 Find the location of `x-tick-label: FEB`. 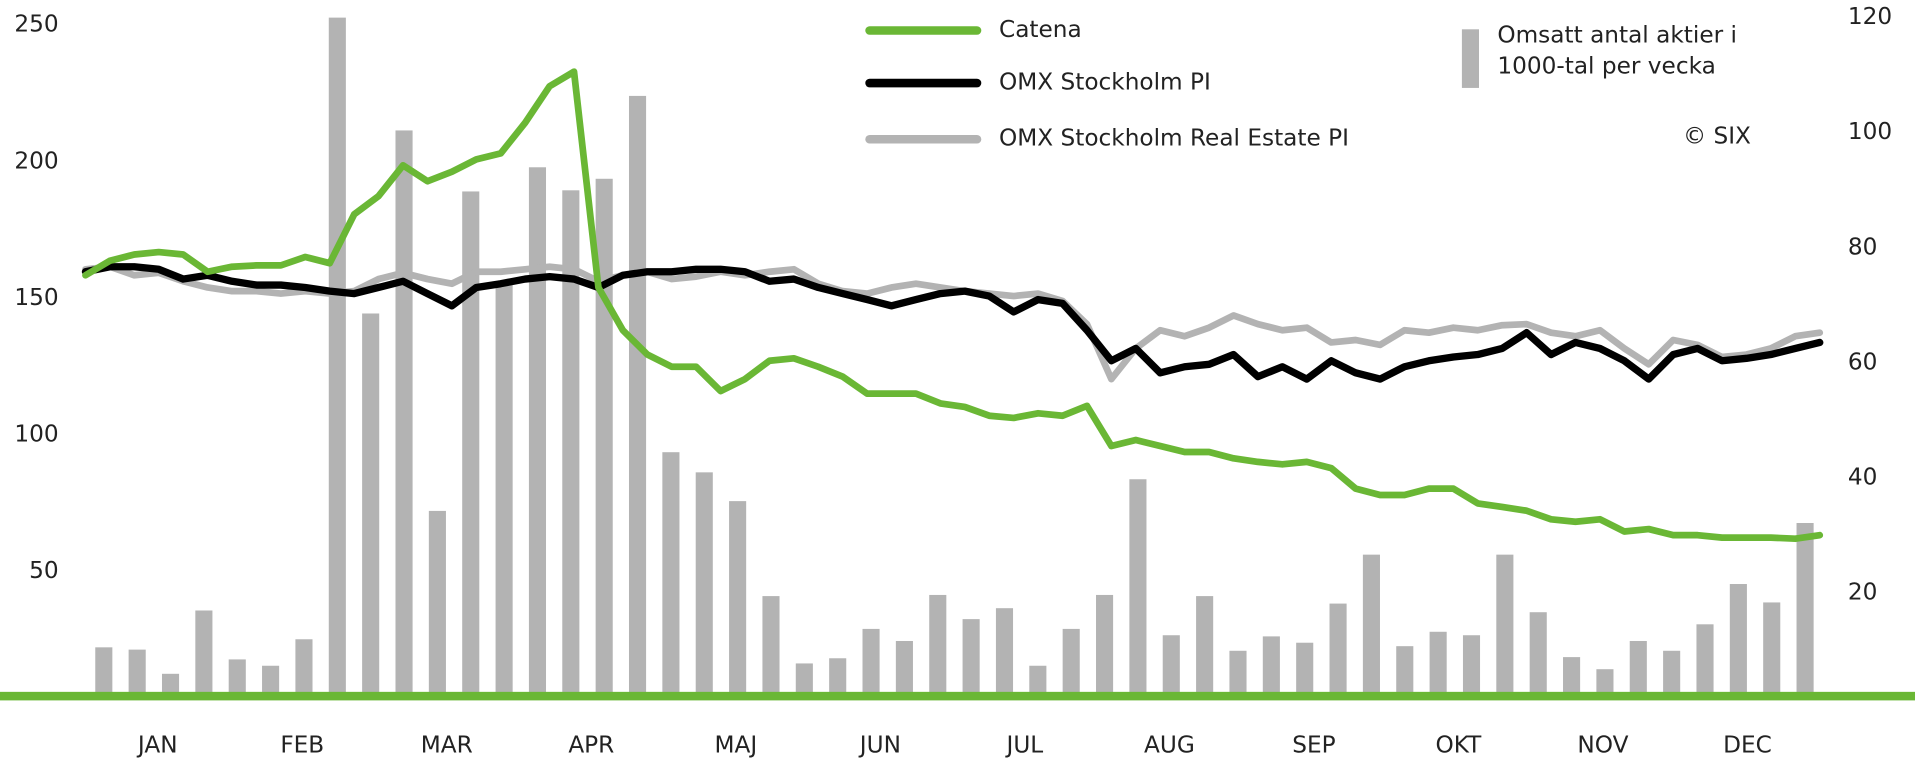

x-tick-label: FEB is located at coordinates (302, 745).